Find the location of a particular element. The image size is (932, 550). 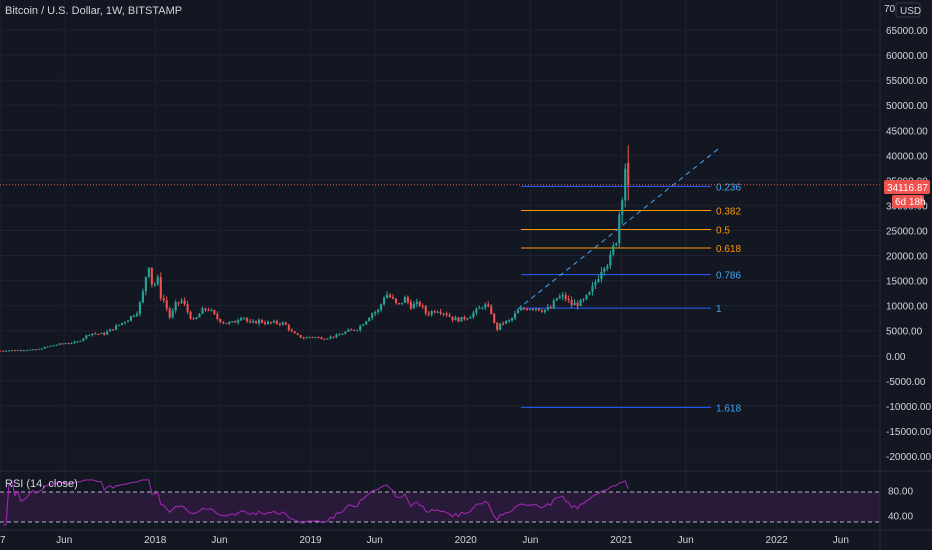

fib-level-label: 0.382 is located at coordinates (728, 211).